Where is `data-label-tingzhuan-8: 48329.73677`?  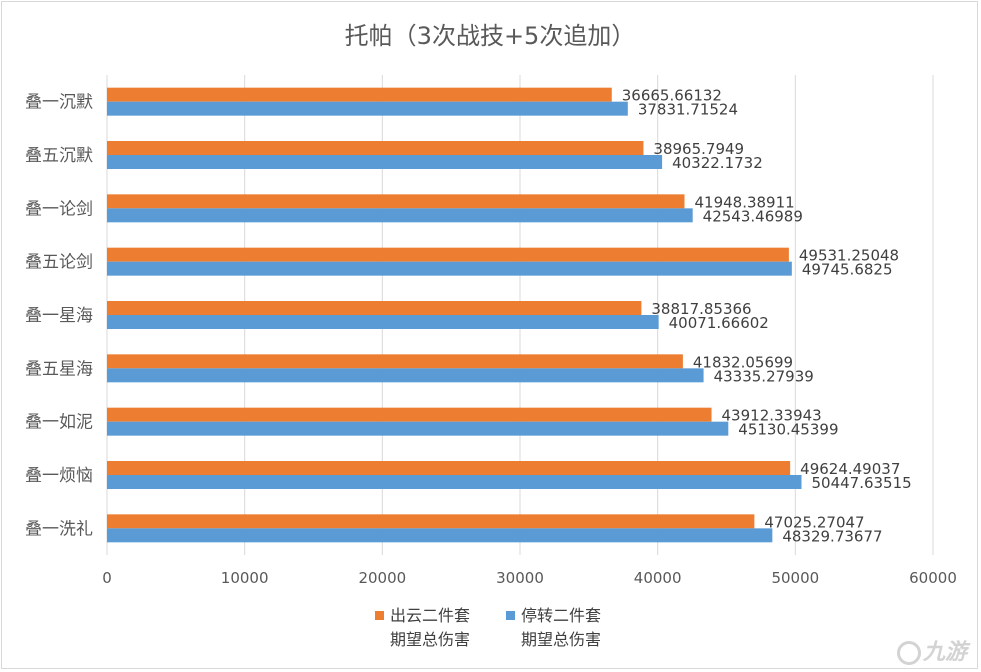 data-label-tingzhuan-8: 48329.73677 is located at coordinates (832, 536).